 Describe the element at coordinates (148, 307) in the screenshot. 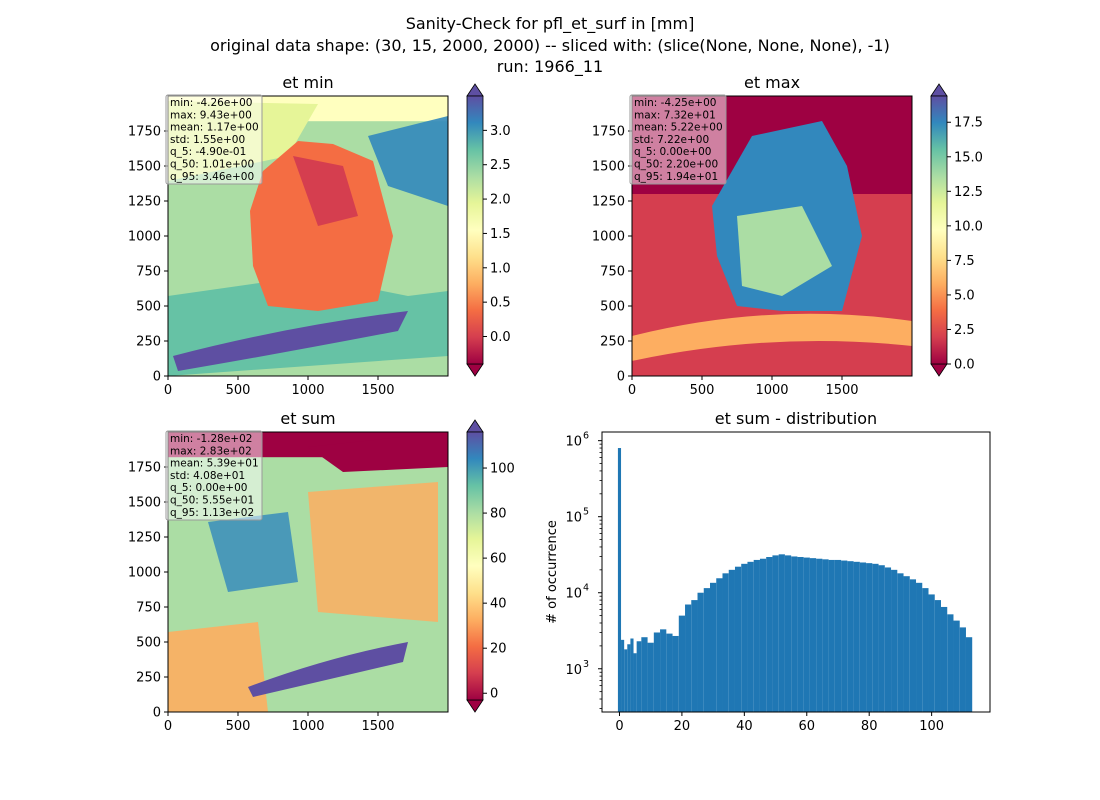

I see `y-tick-label: 500` at that location.